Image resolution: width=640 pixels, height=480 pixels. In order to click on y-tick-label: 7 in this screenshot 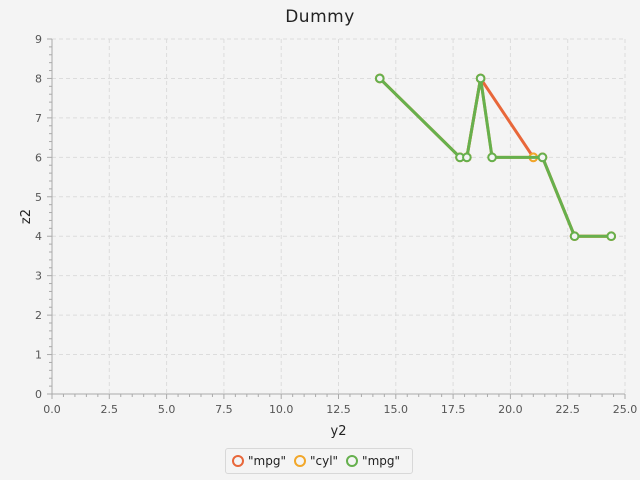, I will do `click(38, 118)`.